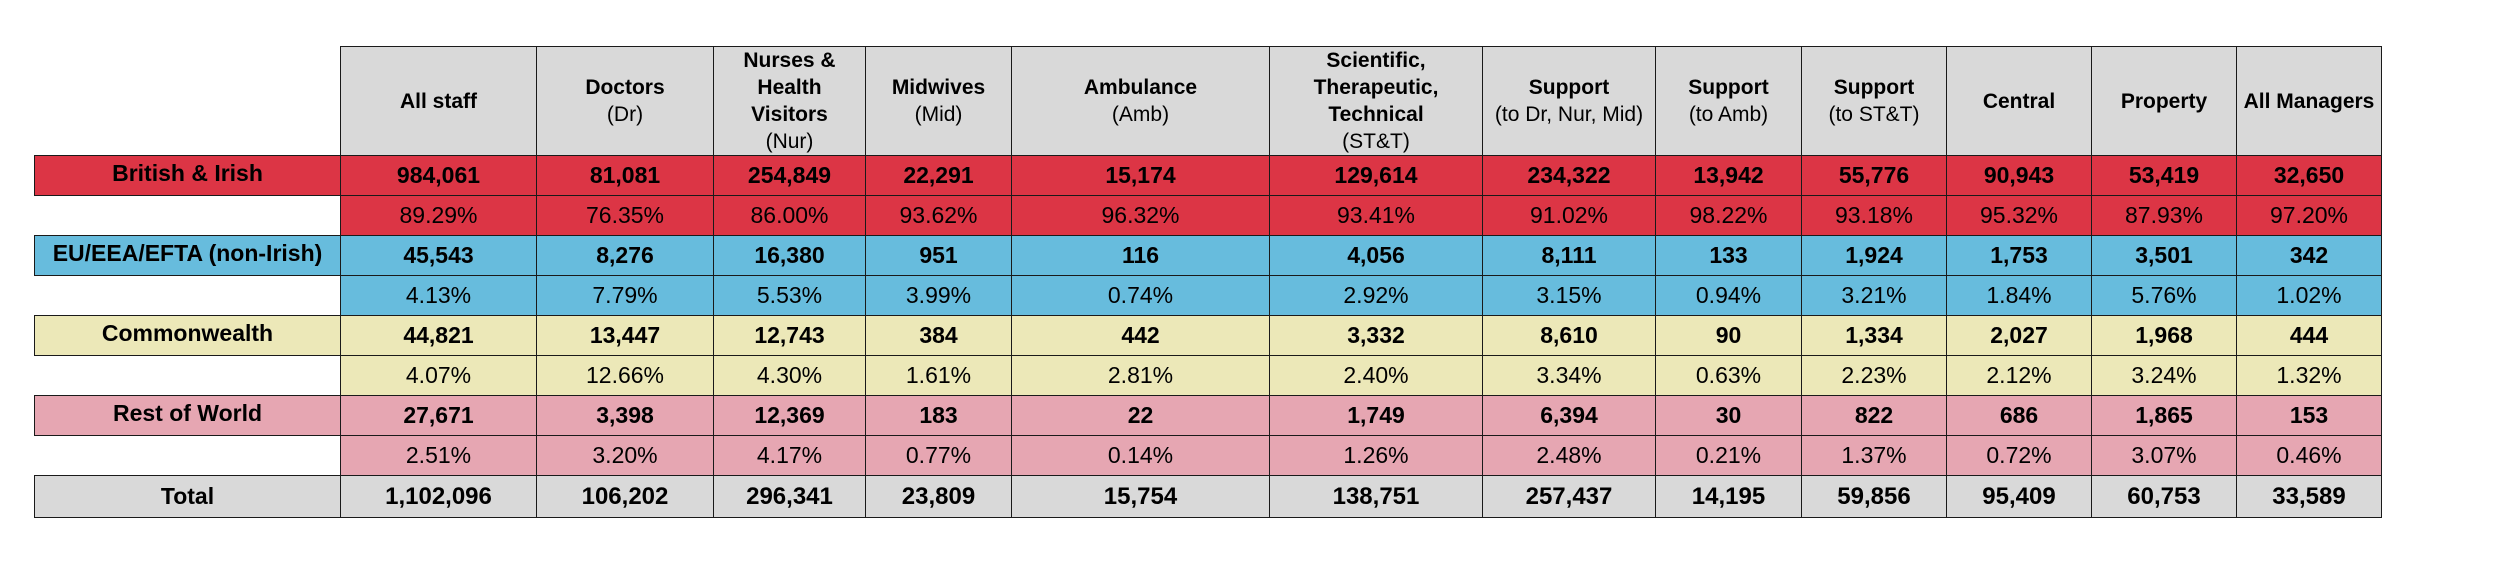  Describe the element at coordinates (625, 87) in the screenshot. I see `column-header-title: Doctors` at that location.